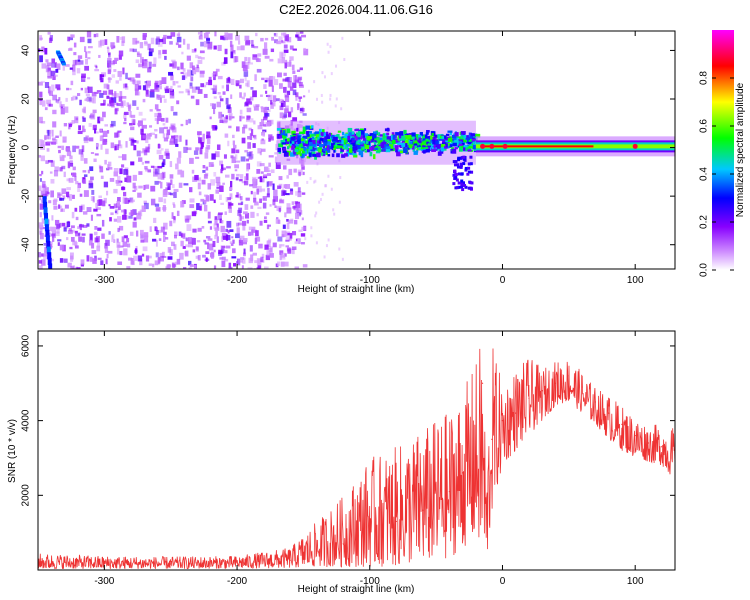 This screenshot has width=750, height=600. What do you see at coordinates (503, 581) in the screenshot?
I see `x-tick-label: 0` at bounding box center [503, 581].